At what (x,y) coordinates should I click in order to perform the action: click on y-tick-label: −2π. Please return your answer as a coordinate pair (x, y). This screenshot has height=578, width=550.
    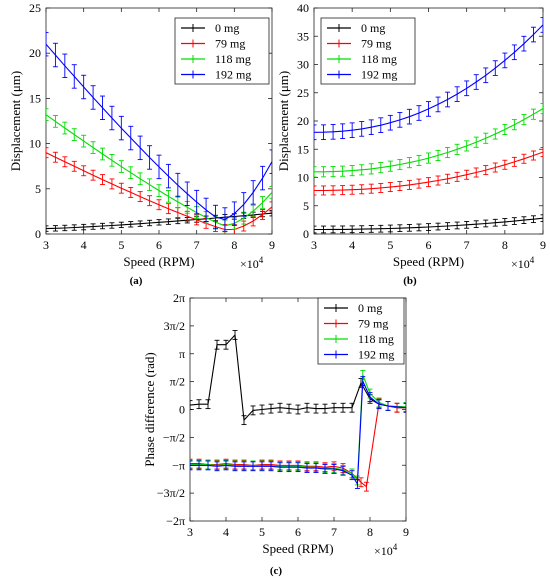
    Looking at the image, I should click on (175, 521).